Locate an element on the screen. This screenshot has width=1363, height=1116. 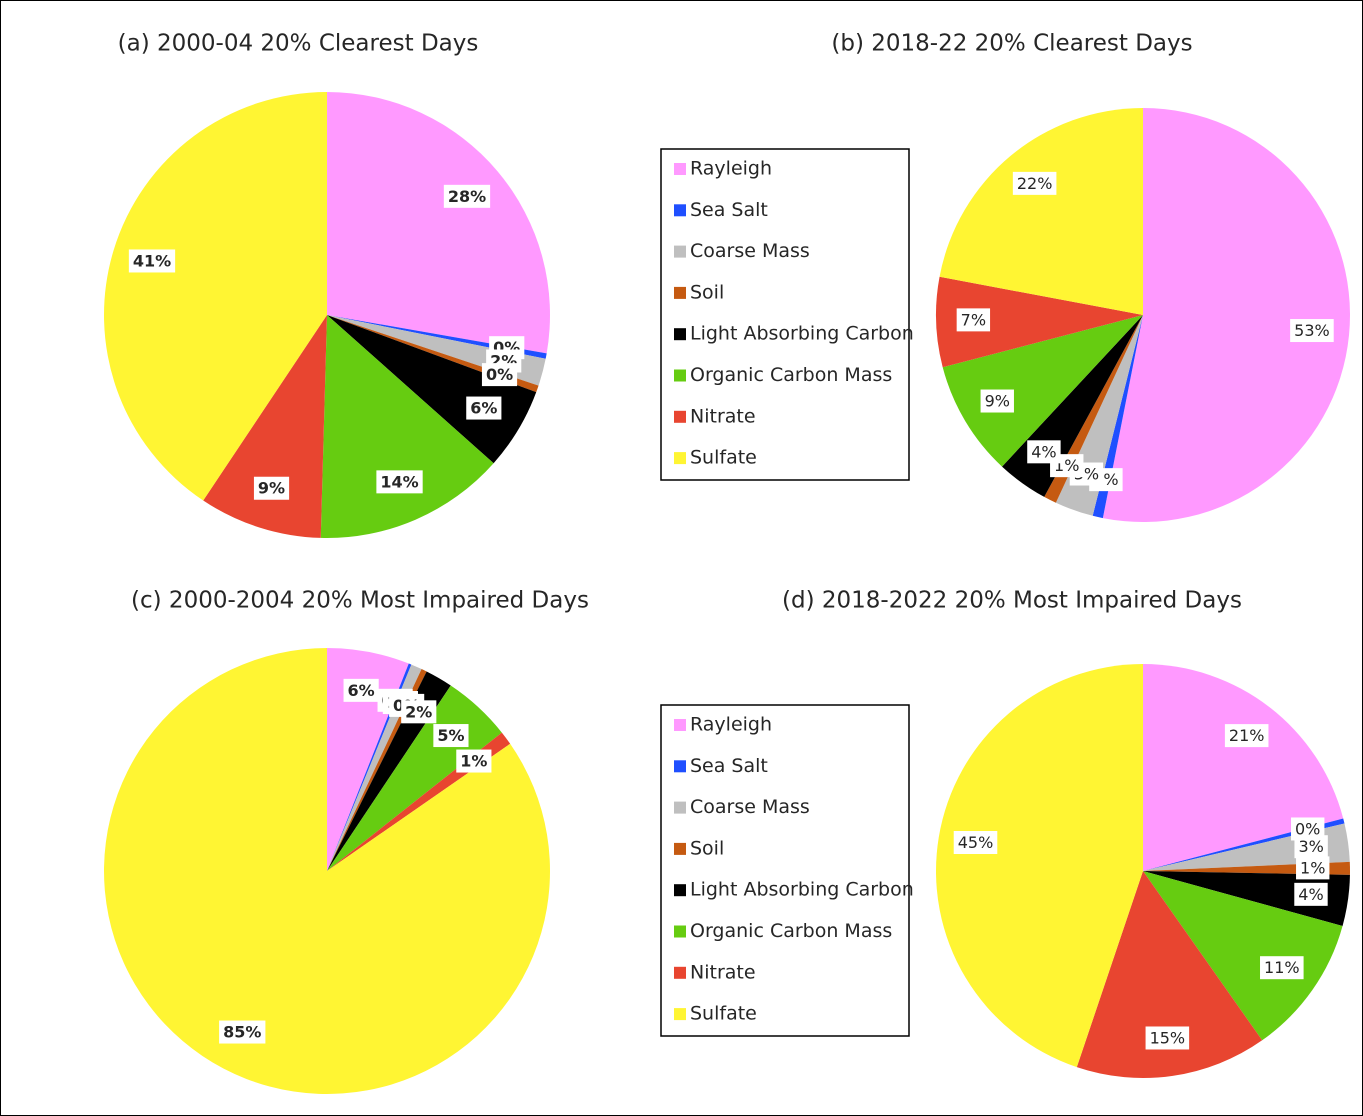
chart-title: (c) 2000-2004 20% Most Impaired Days is located at coordinates (360, 601).